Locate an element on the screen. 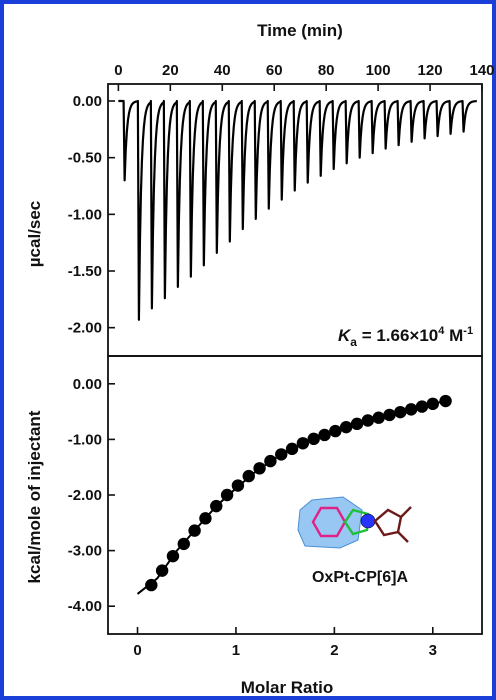 The image size is (496, 700). oxaliplatin-ring is located at coordinates (388, 522).